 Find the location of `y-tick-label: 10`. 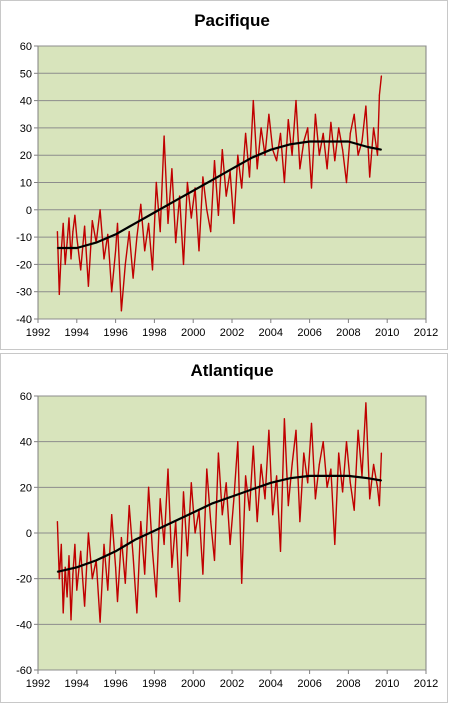

y-tick-label: 10 is located at coordinates (26, 184).